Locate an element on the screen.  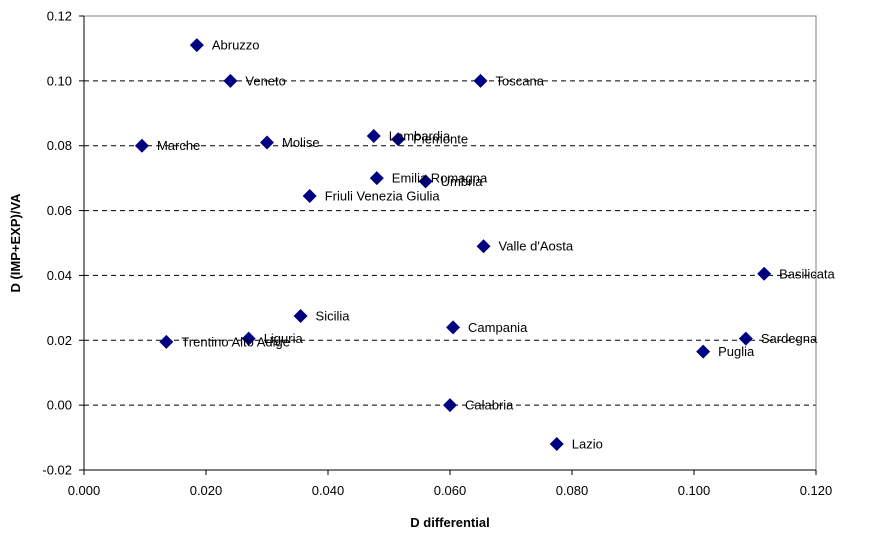
x-tick-label: 0.100 is located at coordinates (694, 490).